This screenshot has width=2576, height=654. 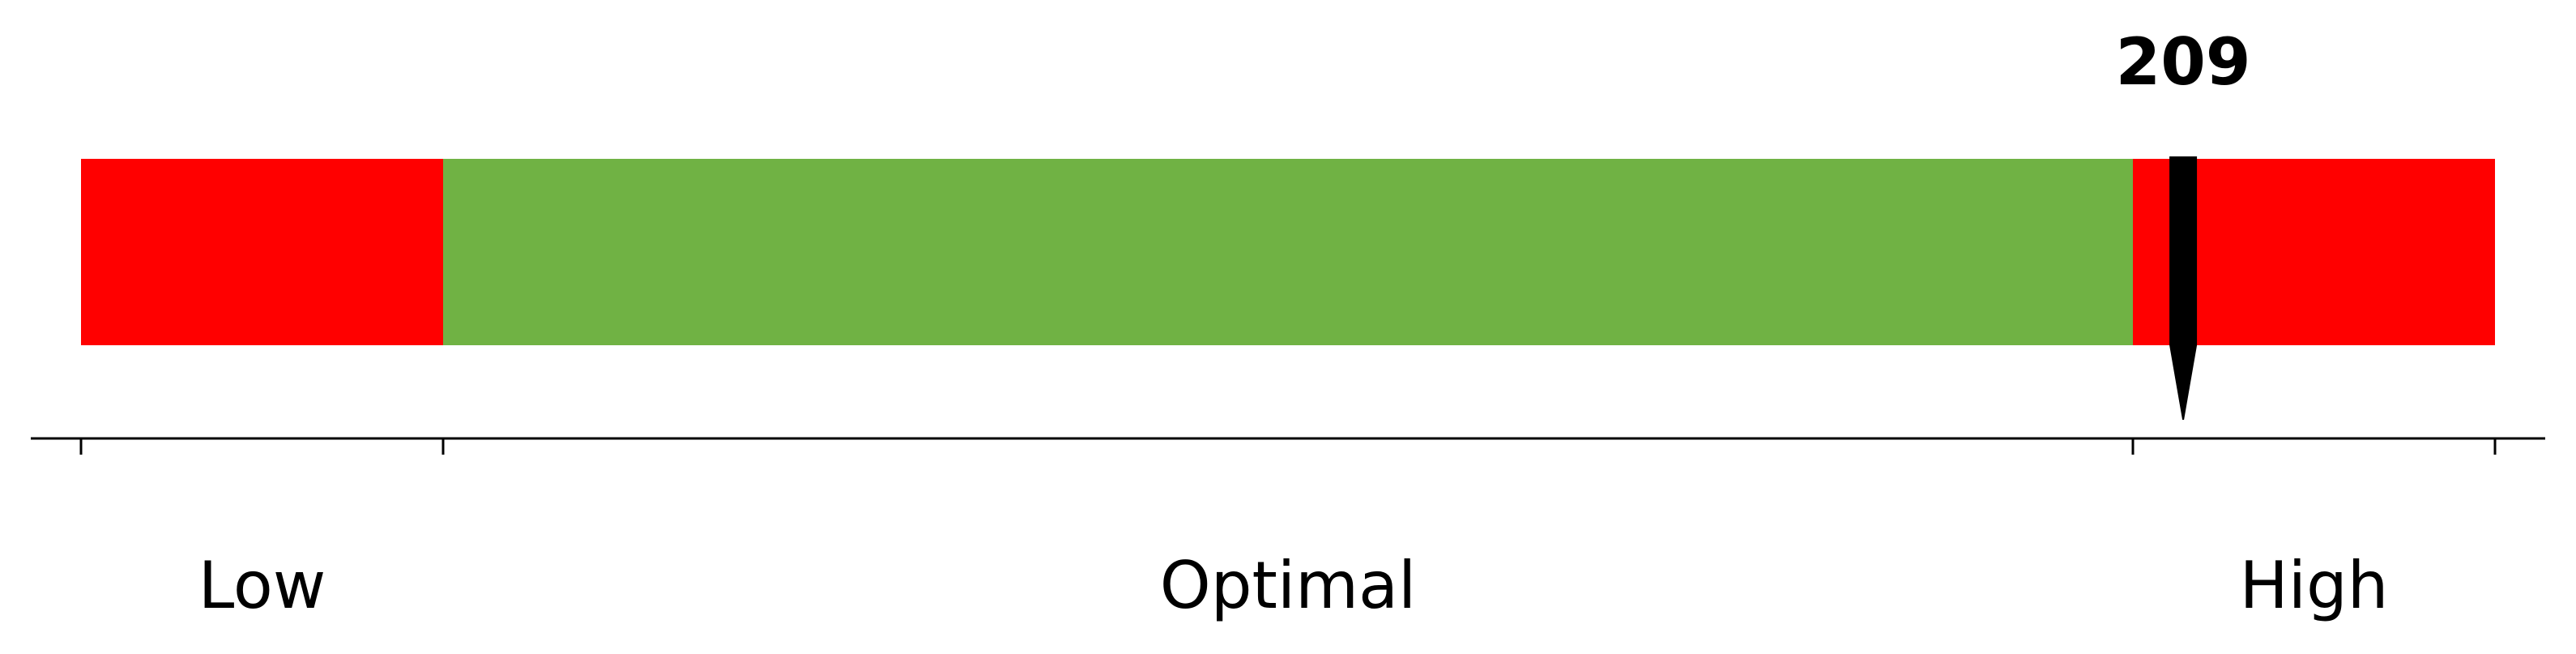 I want to click on zone-label-high: High, so click(x=2315, y=585).